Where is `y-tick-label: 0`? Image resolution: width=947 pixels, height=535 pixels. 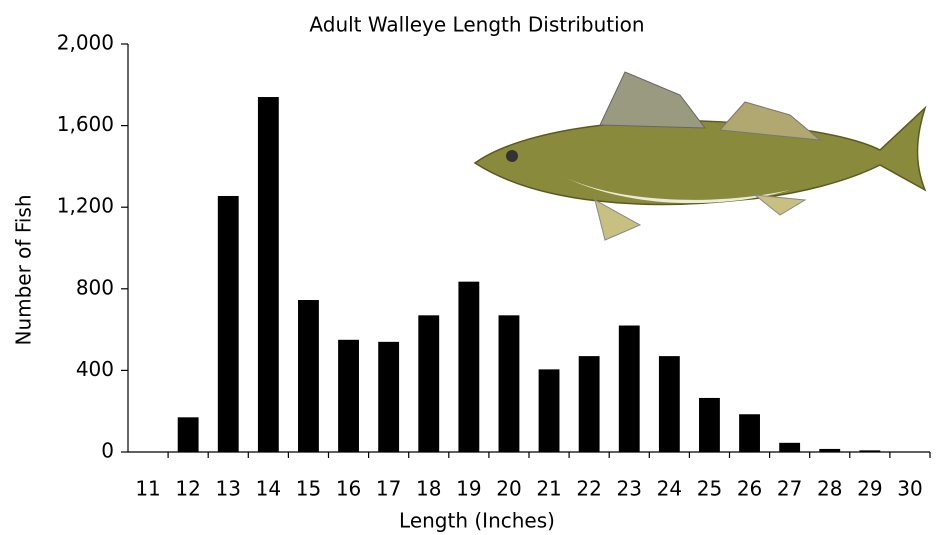 y-tick-label: 0 is located at coordinates (107, 451).